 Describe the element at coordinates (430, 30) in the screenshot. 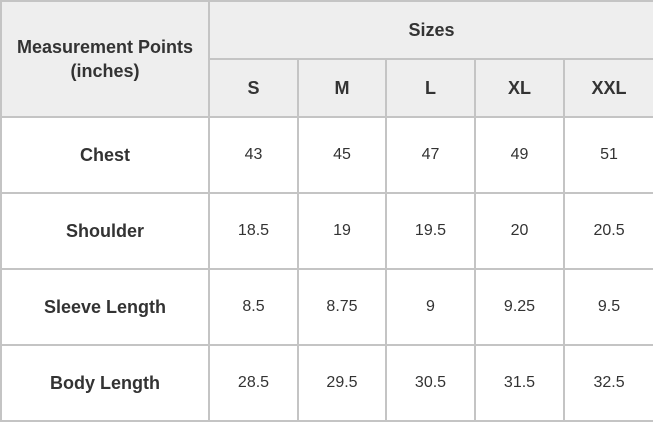

I see `sizes-header: Sizes` at that location.